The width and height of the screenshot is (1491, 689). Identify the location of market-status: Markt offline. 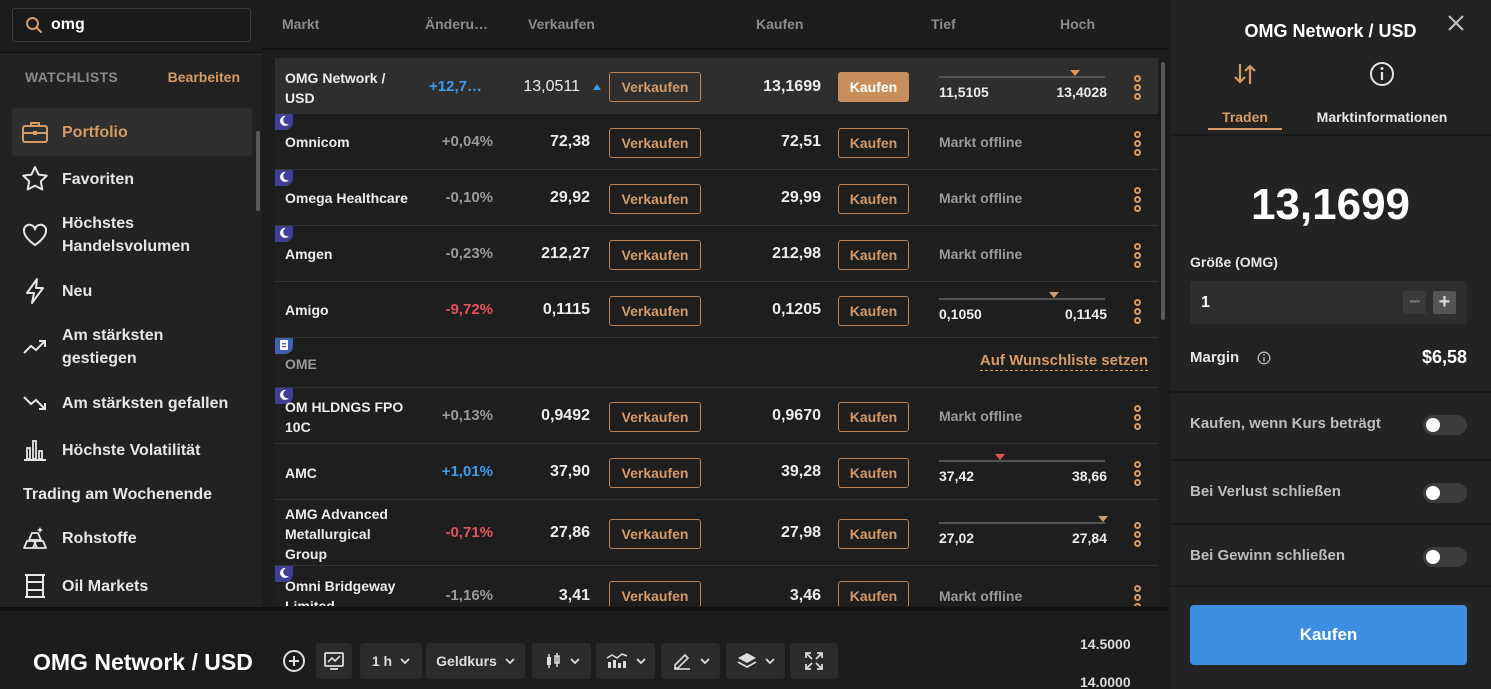
(981, 254).